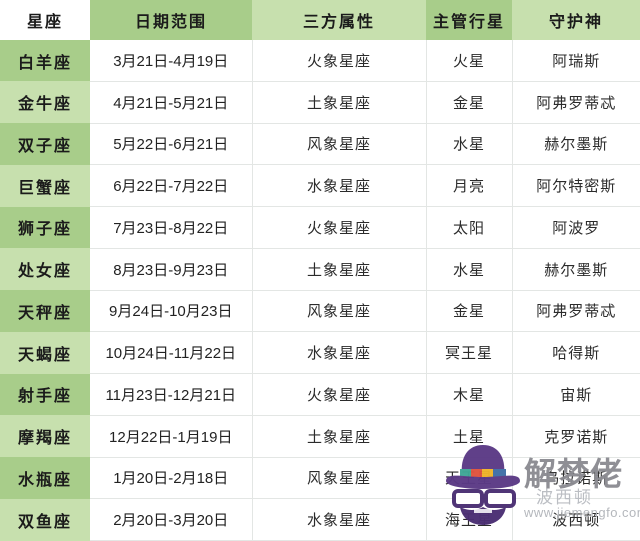 This screenshot has height=541, width=640. Describe the element at coordinates (45, 61) in the screenshot. I see `cell-sign: 白羊座` at that location.